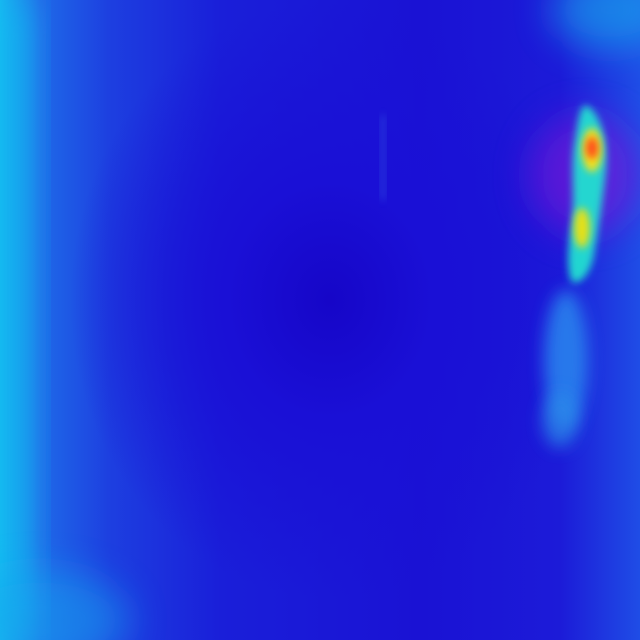 This screenshot has width=640, height=640. I want to click on top-right-glow, so click(595, 25).